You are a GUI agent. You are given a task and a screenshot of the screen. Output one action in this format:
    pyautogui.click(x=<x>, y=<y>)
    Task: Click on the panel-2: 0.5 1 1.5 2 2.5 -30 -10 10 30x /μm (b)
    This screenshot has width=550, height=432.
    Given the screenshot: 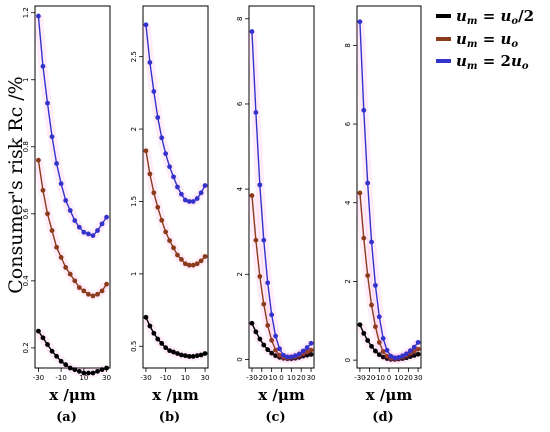 What is the action you would take?
    pyautogui.click(x=170, y=215)
    